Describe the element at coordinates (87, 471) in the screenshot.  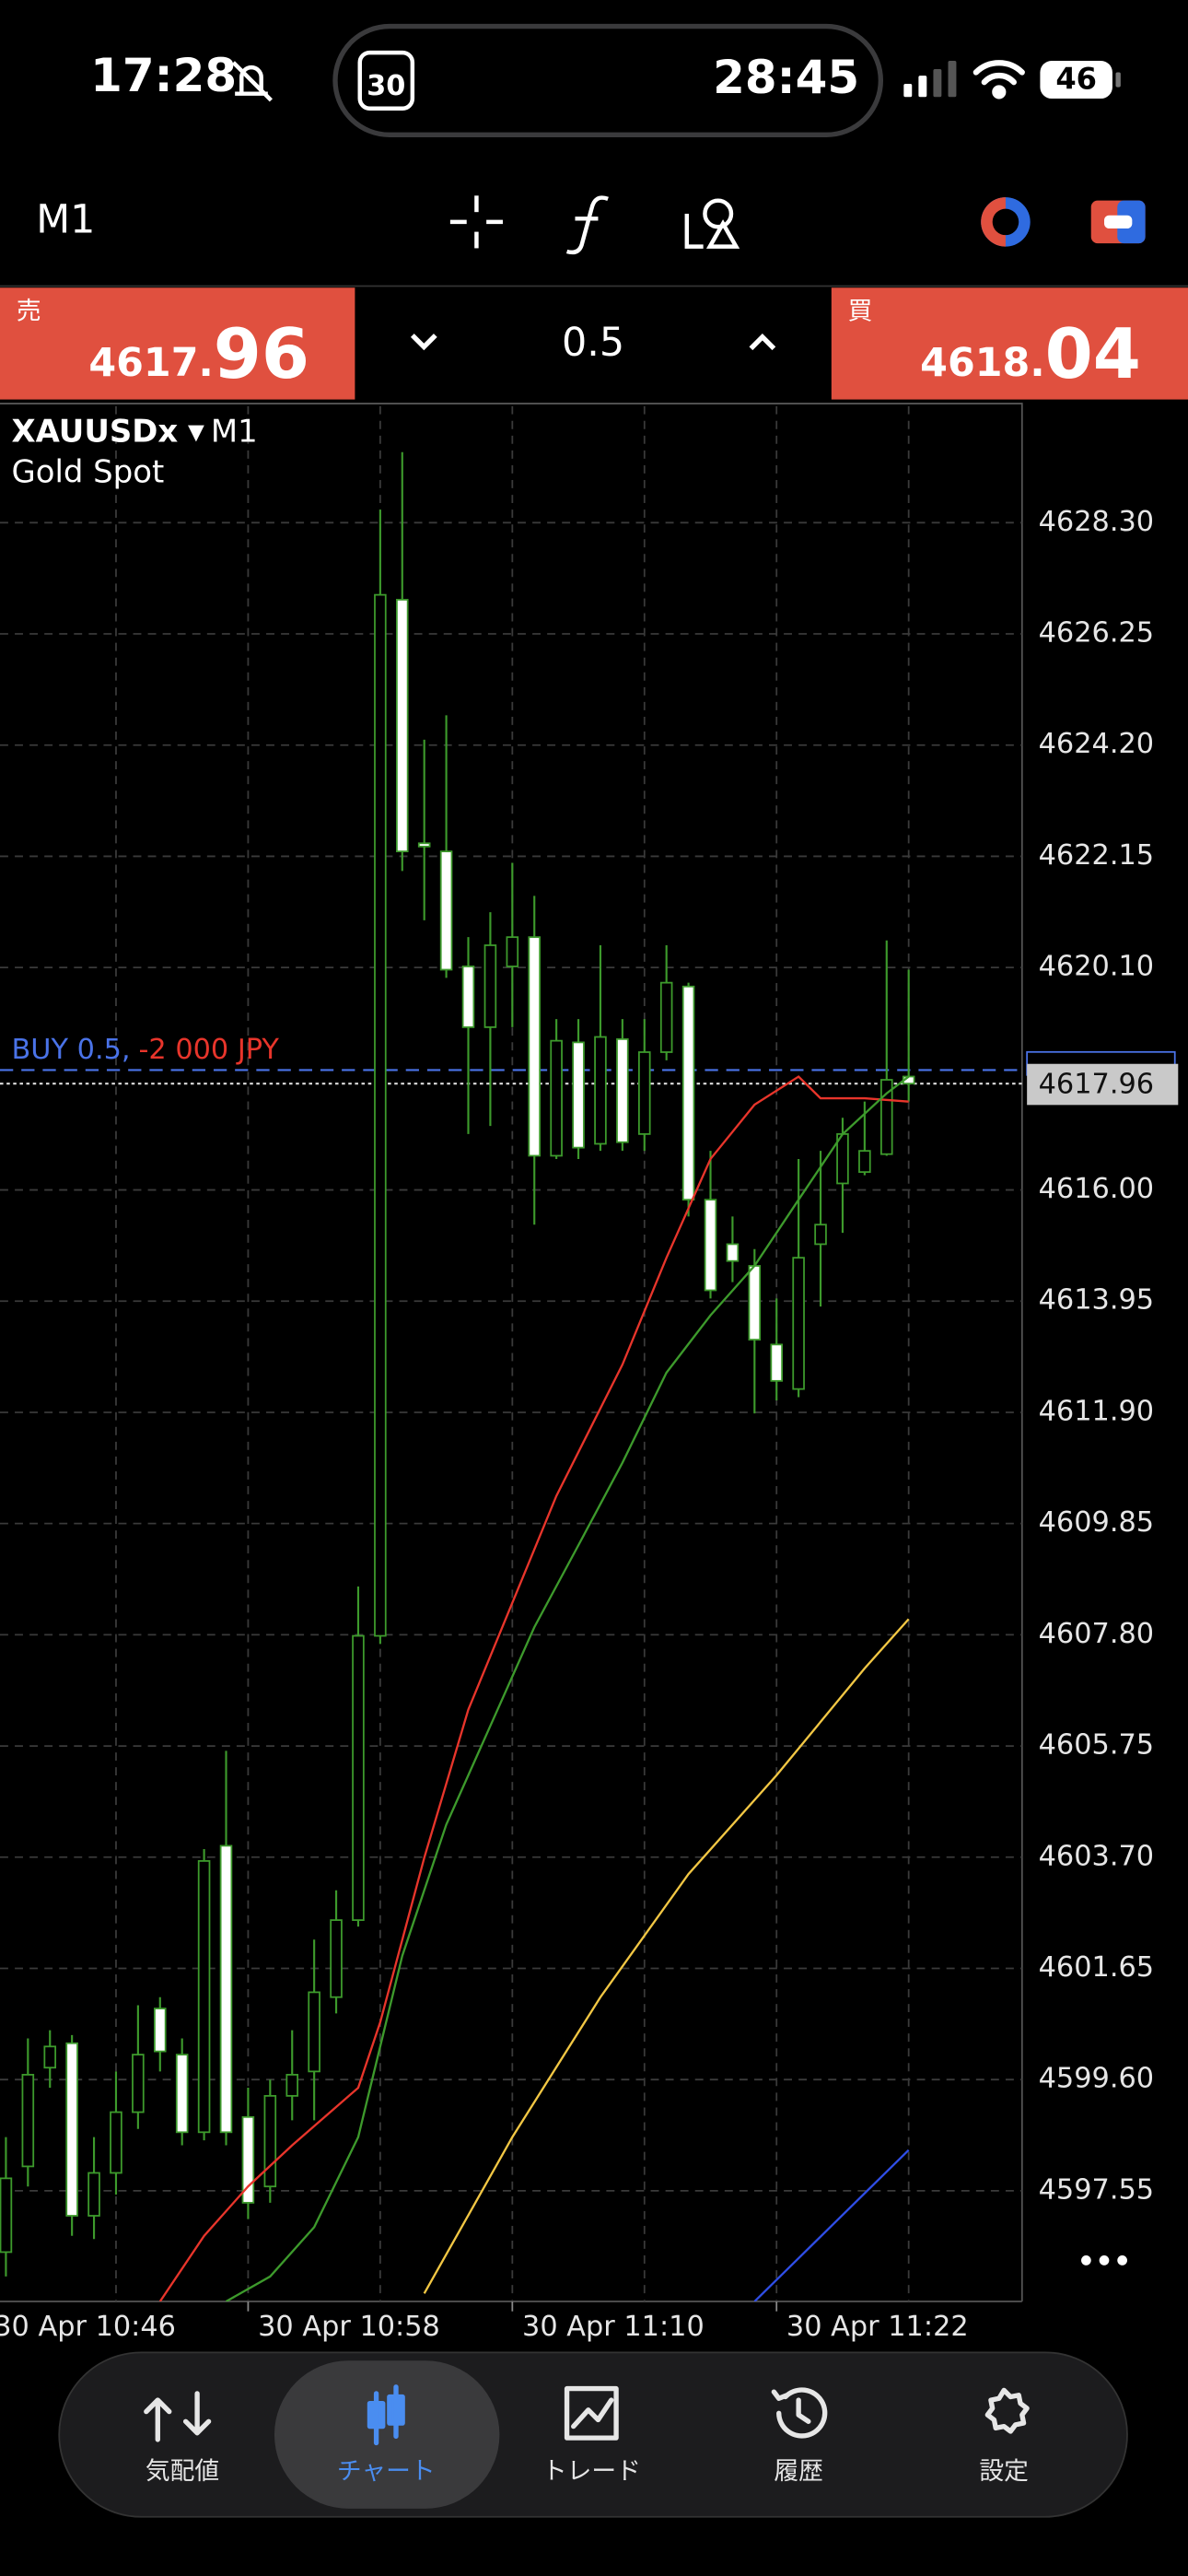
I see `symbol-description: Gold Spot` at that location.